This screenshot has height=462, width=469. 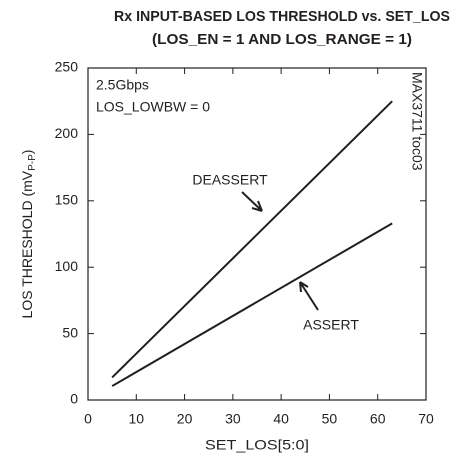 I want to click on x-tick-label: 50, so click(x=330, y=419).